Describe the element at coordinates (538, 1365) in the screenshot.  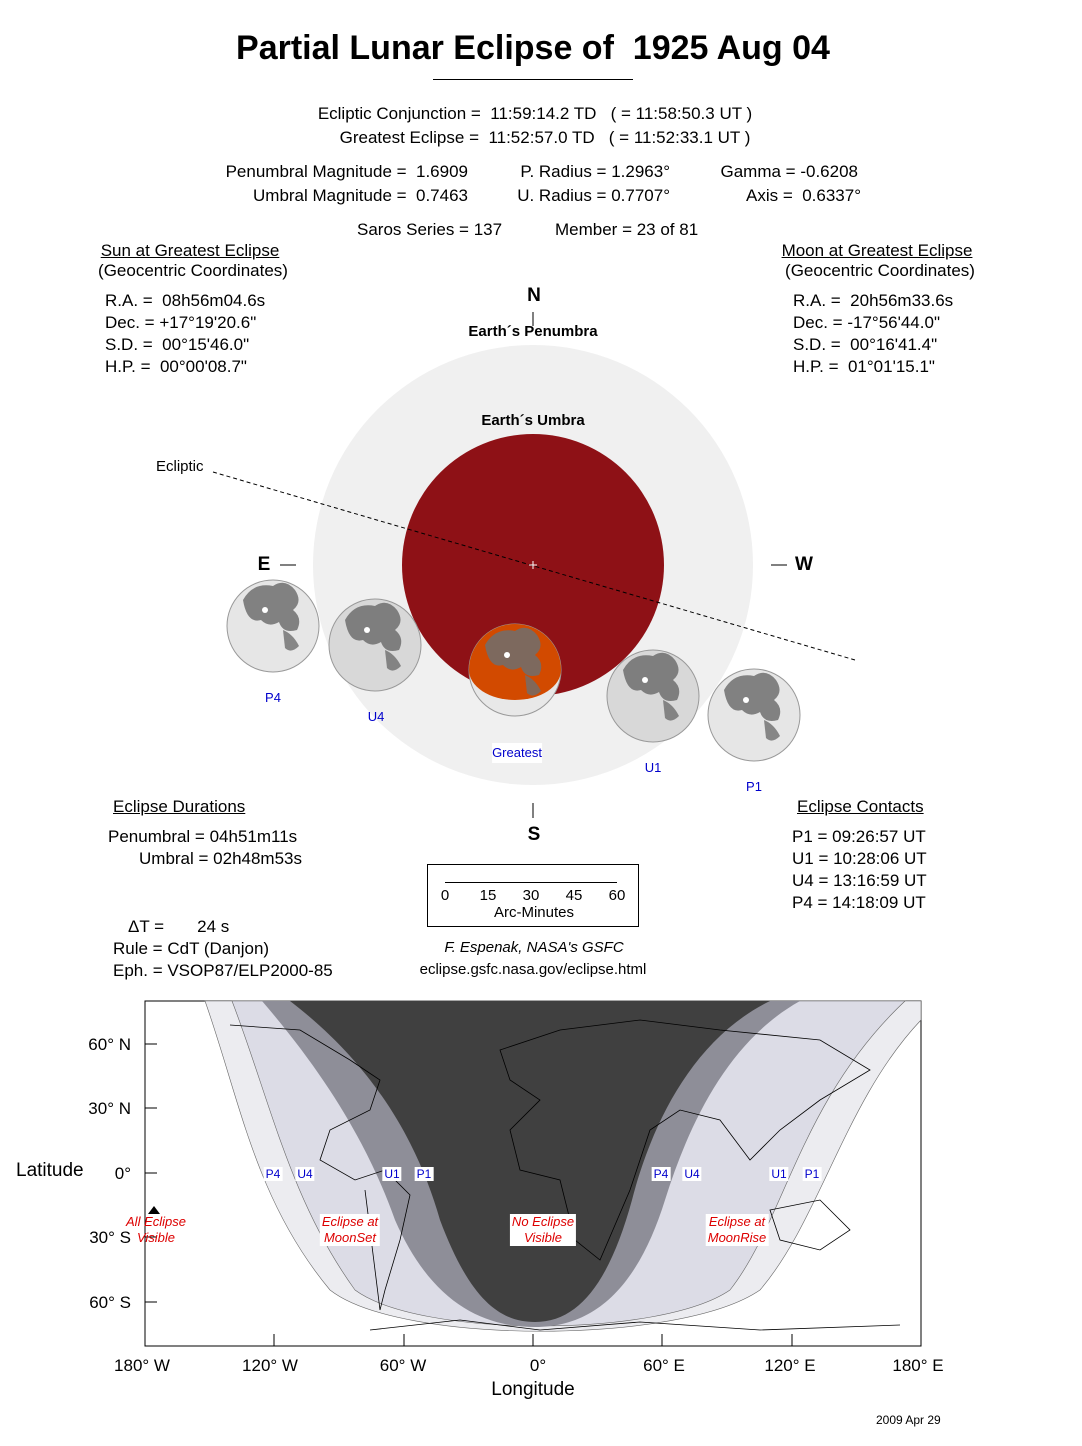
I see `xtick: 0°` at that location.